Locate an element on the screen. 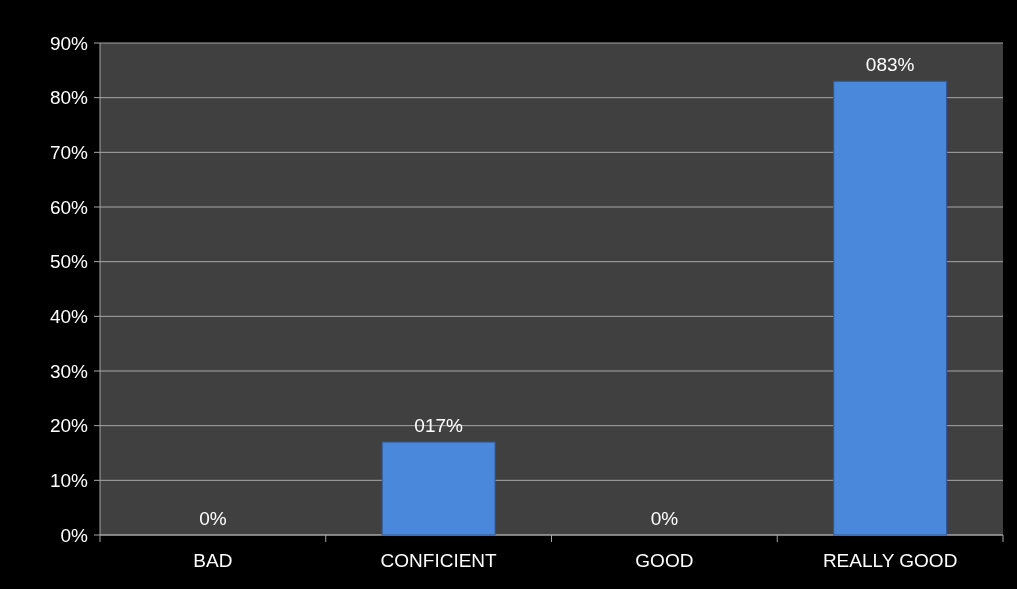 The width and height of the screenshot is (1017, 589). x-tick-label: BAD is located at coordinates (213, 560).